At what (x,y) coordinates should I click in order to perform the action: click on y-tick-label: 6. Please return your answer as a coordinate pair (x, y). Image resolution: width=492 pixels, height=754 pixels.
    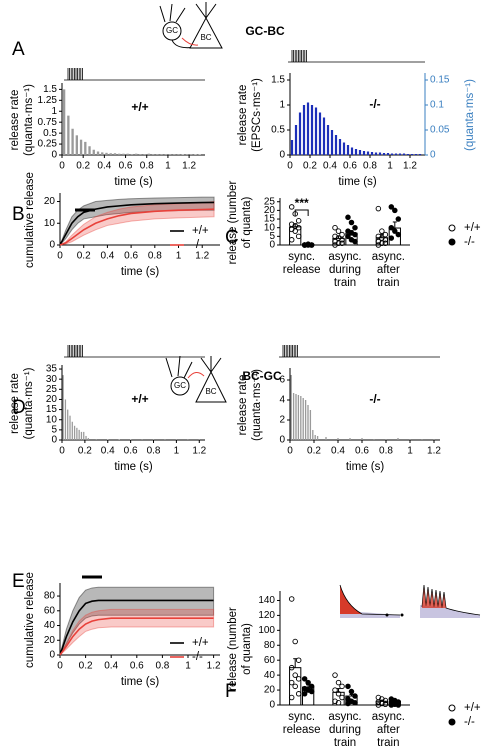
    Looking at the image, I should click on (282, 380).